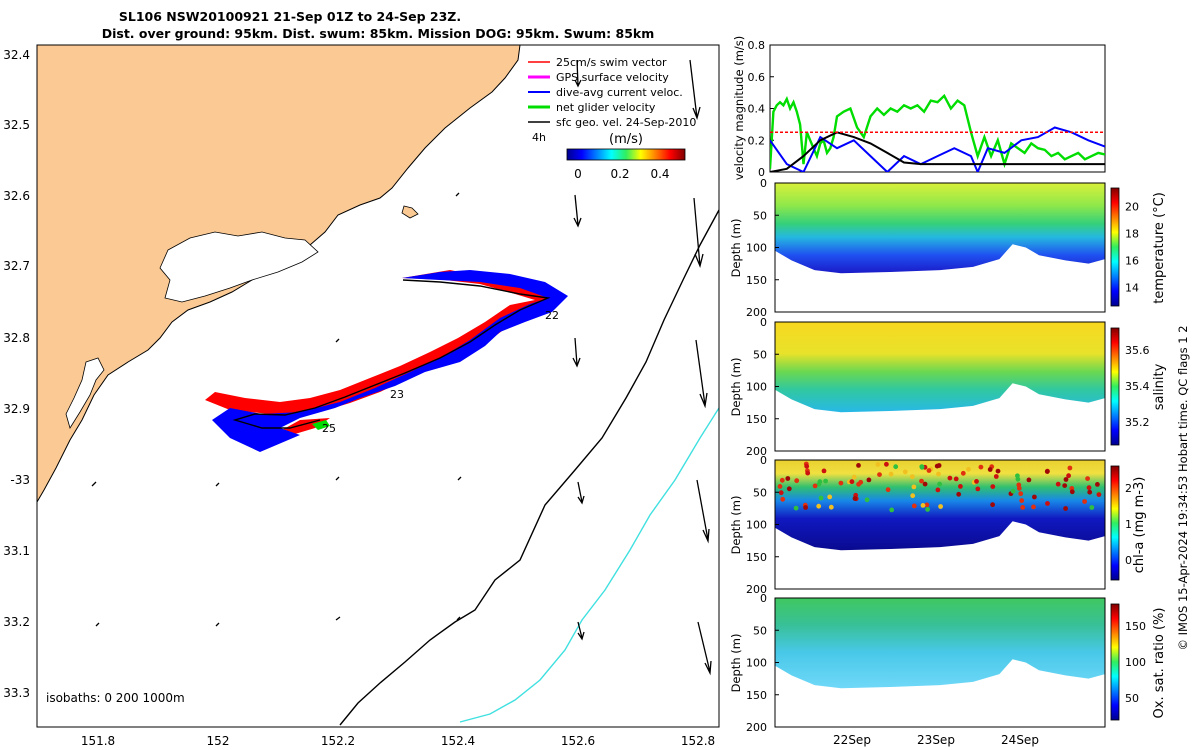 The image size is (1200, 750). I want to click on salinity-colorbar-ticks: 35.2 35.4 35.6, so click(1137, 386).